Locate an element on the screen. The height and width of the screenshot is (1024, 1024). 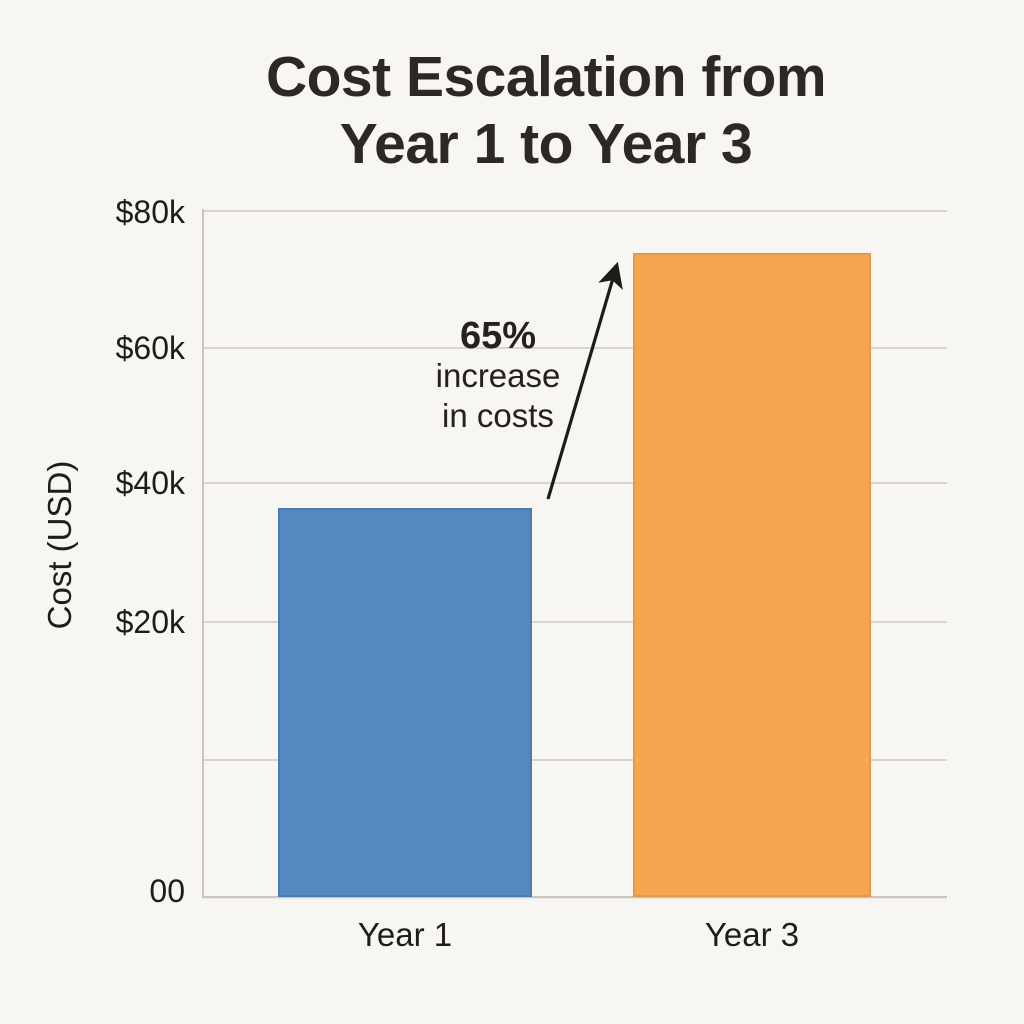
y-axis-line is located at coordinates (203, 553).